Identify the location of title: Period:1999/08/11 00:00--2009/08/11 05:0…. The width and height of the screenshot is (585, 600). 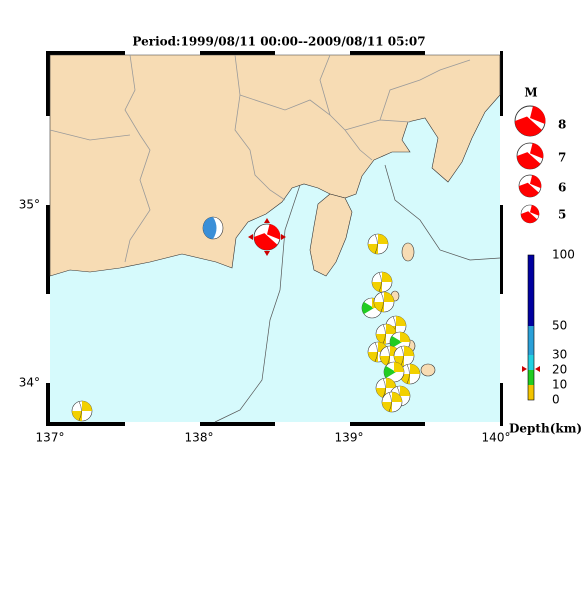
(278, 42).